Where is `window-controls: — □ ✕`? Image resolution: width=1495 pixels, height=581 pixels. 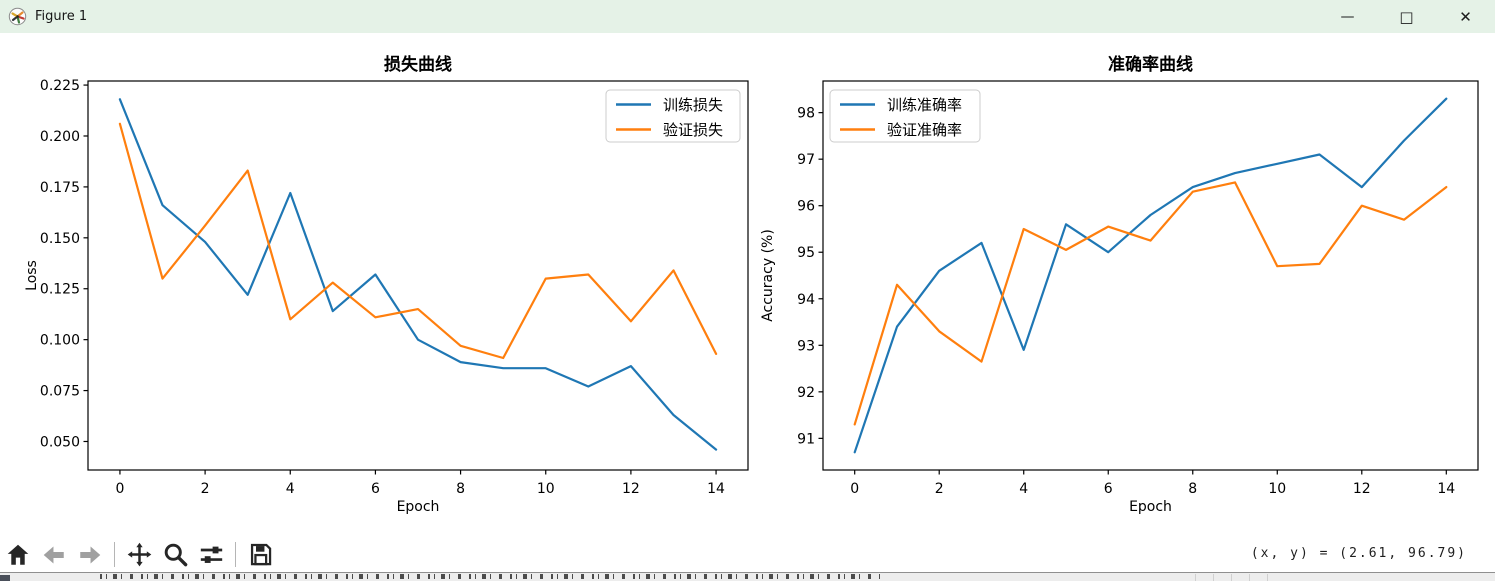
window-controls: — □ ✕ is located at coordinates (1406, 16).